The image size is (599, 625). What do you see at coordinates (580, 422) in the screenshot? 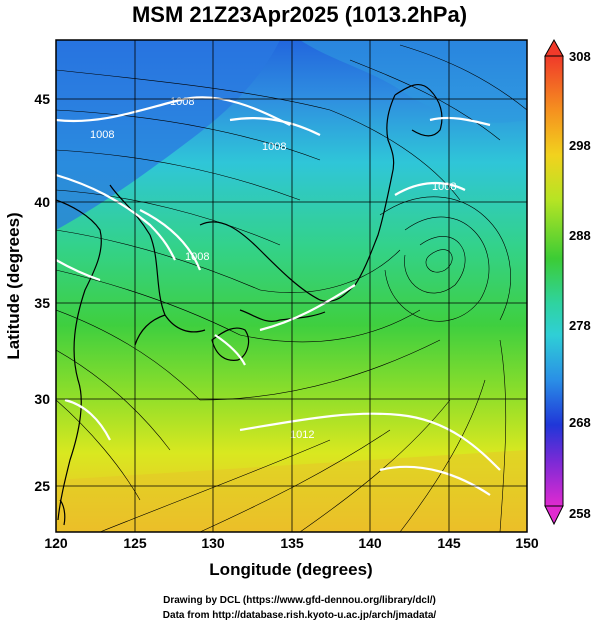
I see `colorbar-tick-label: 268` at bounding box center [580, 422].